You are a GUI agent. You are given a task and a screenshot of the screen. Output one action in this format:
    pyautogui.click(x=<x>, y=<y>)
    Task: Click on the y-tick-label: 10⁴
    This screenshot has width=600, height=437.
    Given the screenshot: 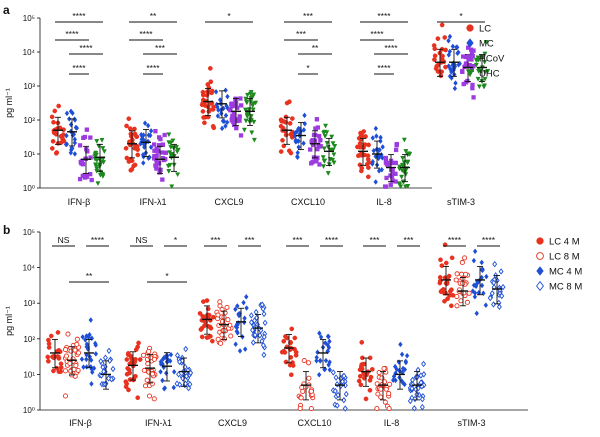 What is the action you would take?
    pyautogui.click(x=29, y=268)
    